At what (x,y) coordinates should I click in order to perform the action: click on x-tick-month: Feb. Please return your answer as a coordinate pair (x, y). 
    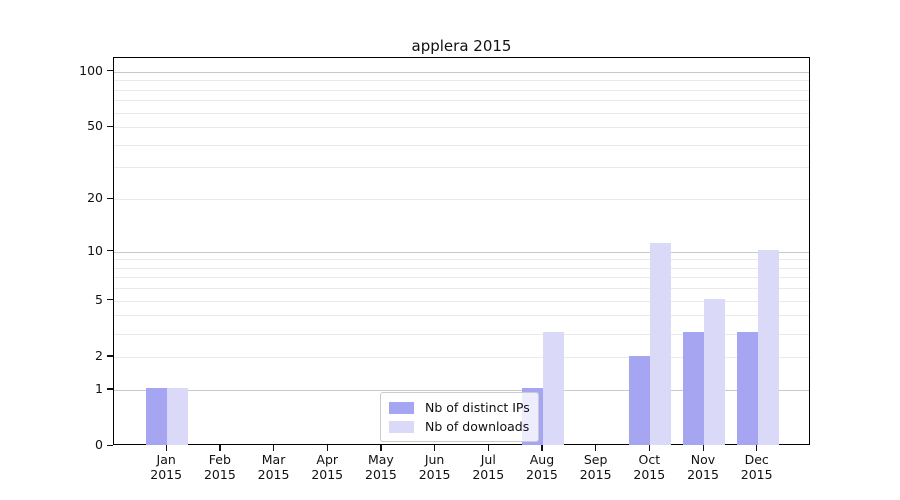
    Looking at the image, I should click on (219, 459).